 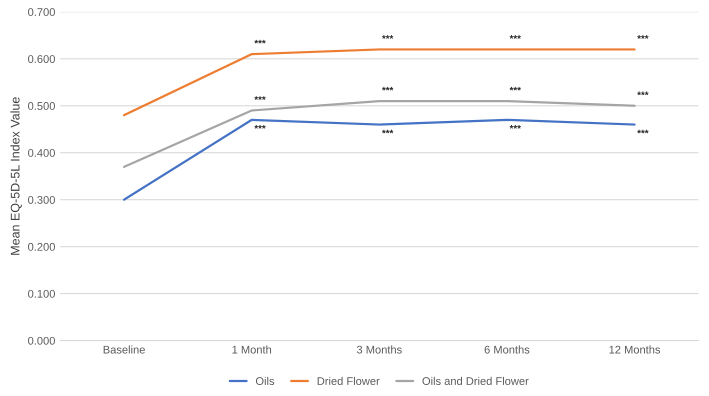 I want to click on x-tick-label: 3 Months, so click(x=379, y=349).